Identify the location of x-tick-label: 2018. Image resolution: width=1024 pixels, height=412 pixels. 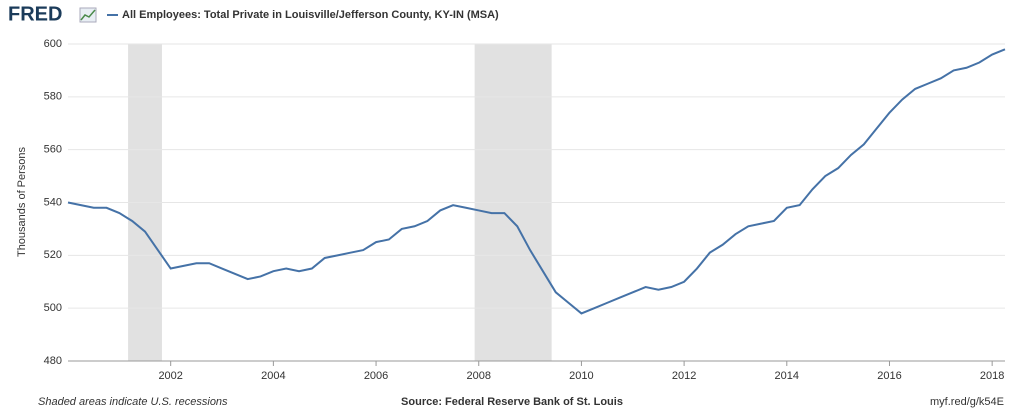
(992, 376).